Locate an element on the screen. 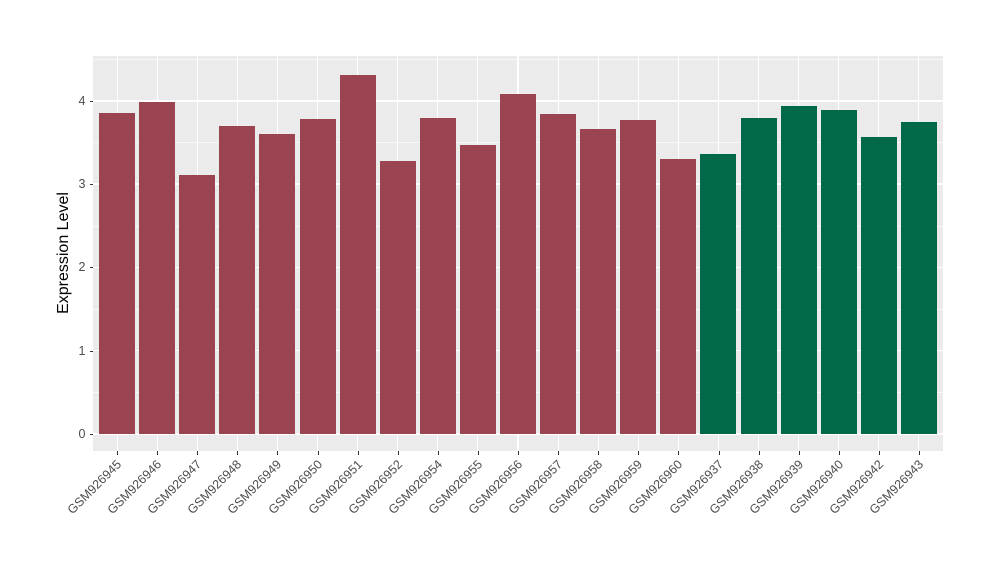 This screenshot has width=1000, height=580. y-tick-label: 2 is located at coordinates (82, 267).